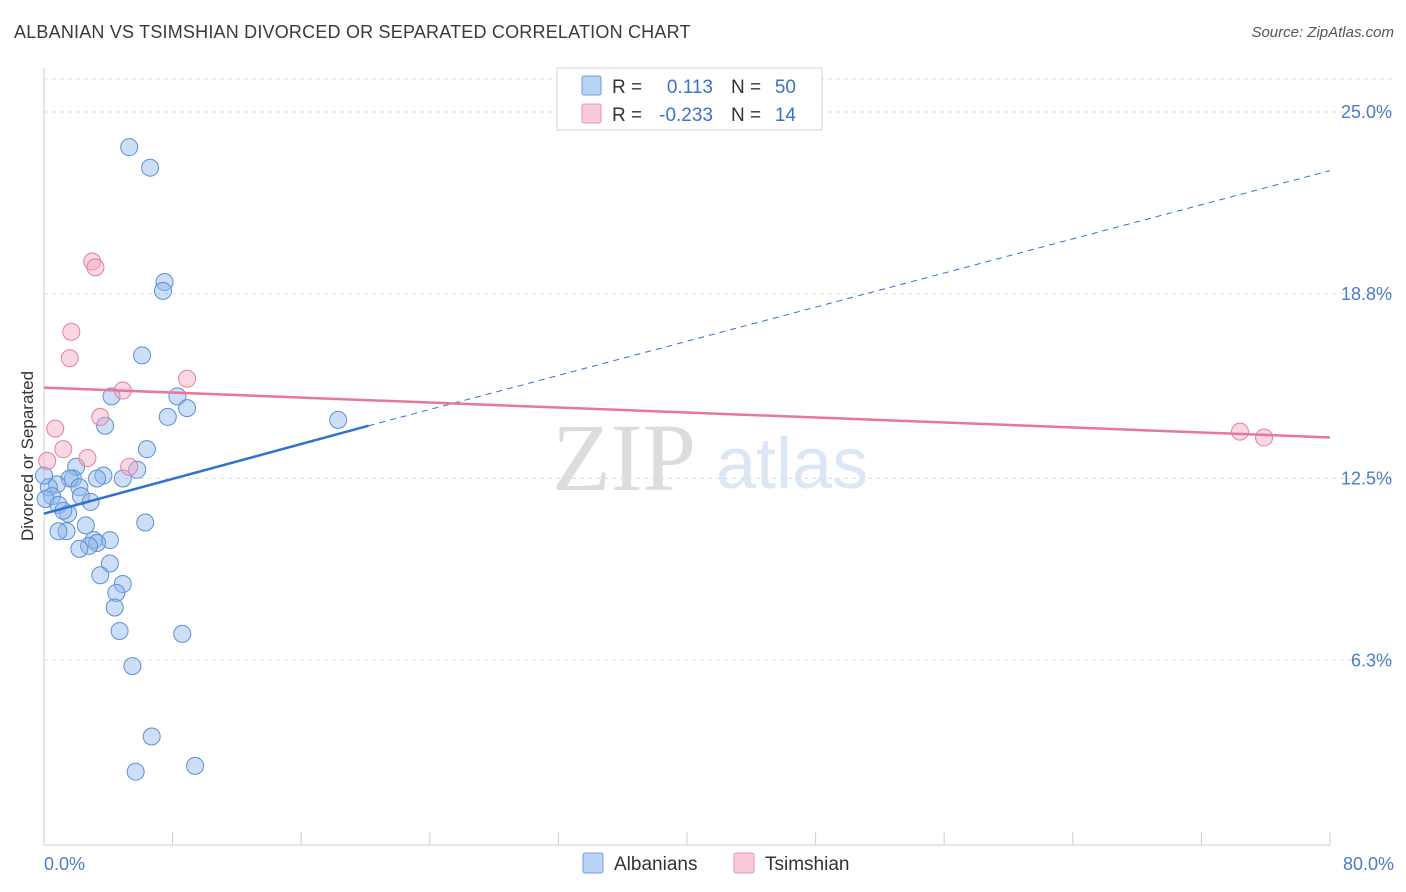  I want to click on watermark-atlas: atlas, so click(792, 464).